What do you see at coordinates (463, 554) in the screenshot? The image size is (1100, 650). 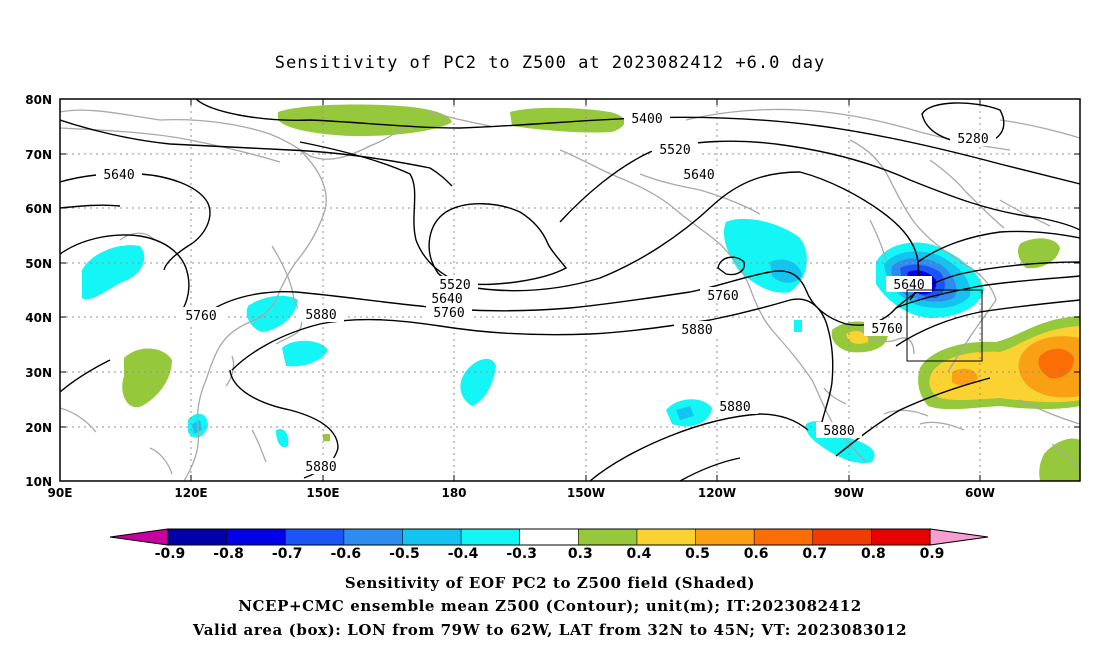 I see `colorbar-label: -0.4` at bounding box center [463, 554].